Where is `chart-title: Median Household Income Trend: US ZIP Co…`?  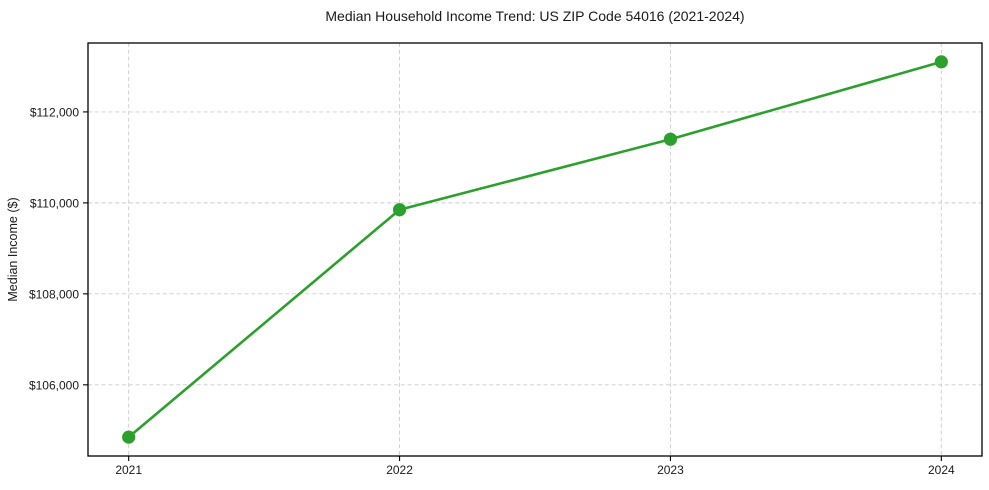
chart-title: Median Household Income Trend: US ZIP Co… is located at coordinates (534, 16).